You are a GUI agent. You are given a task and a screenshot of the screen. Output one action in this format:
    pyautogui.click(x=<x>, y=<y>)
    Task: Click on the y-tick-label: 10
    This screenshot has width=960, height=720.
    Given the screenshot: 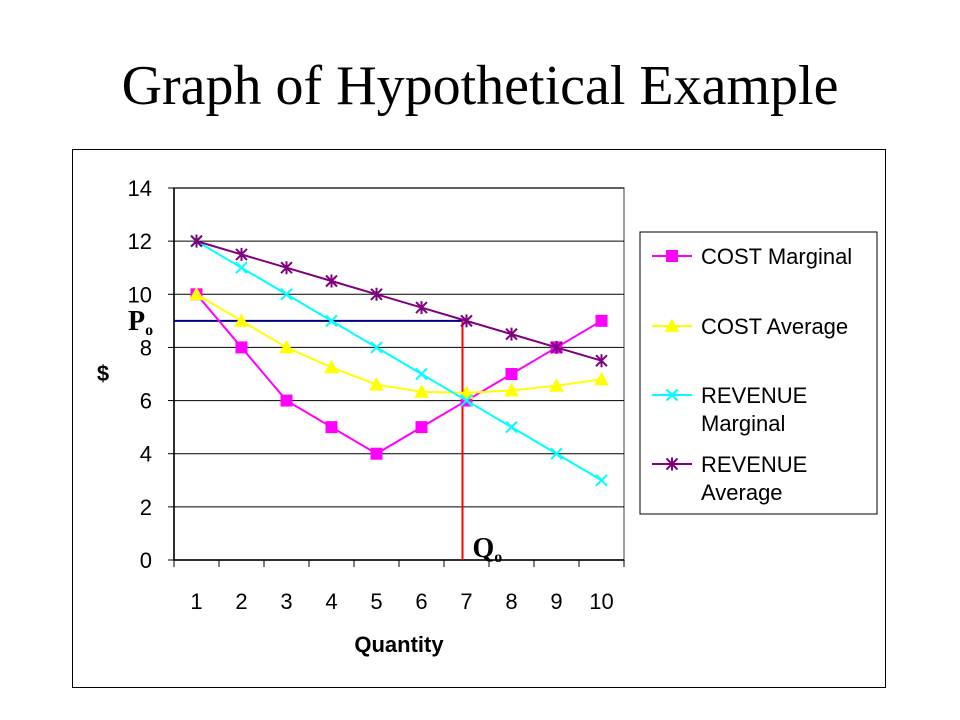 What is the action you would take?
    pyautogui.click(x=140, y=294)
    